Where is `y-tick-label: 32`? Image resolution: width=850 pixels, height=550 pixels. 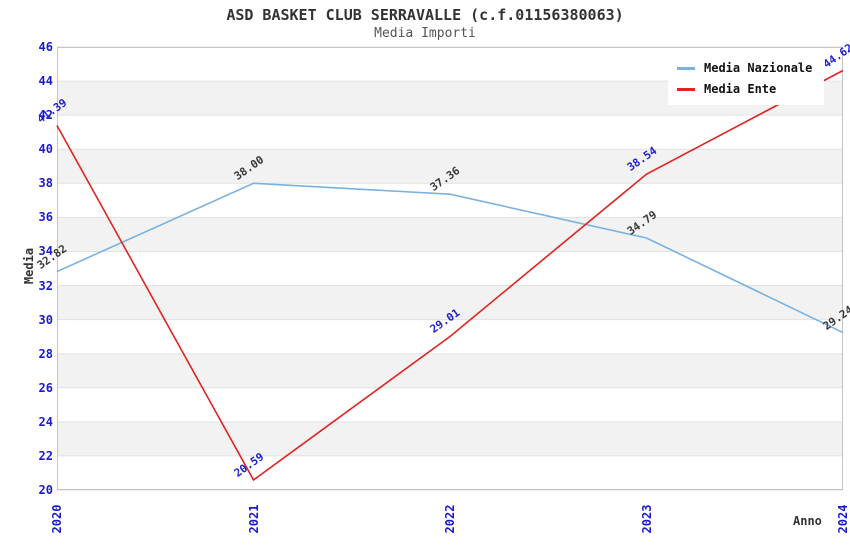 y-tick-label: 32 is located at coordinates (45, 285).